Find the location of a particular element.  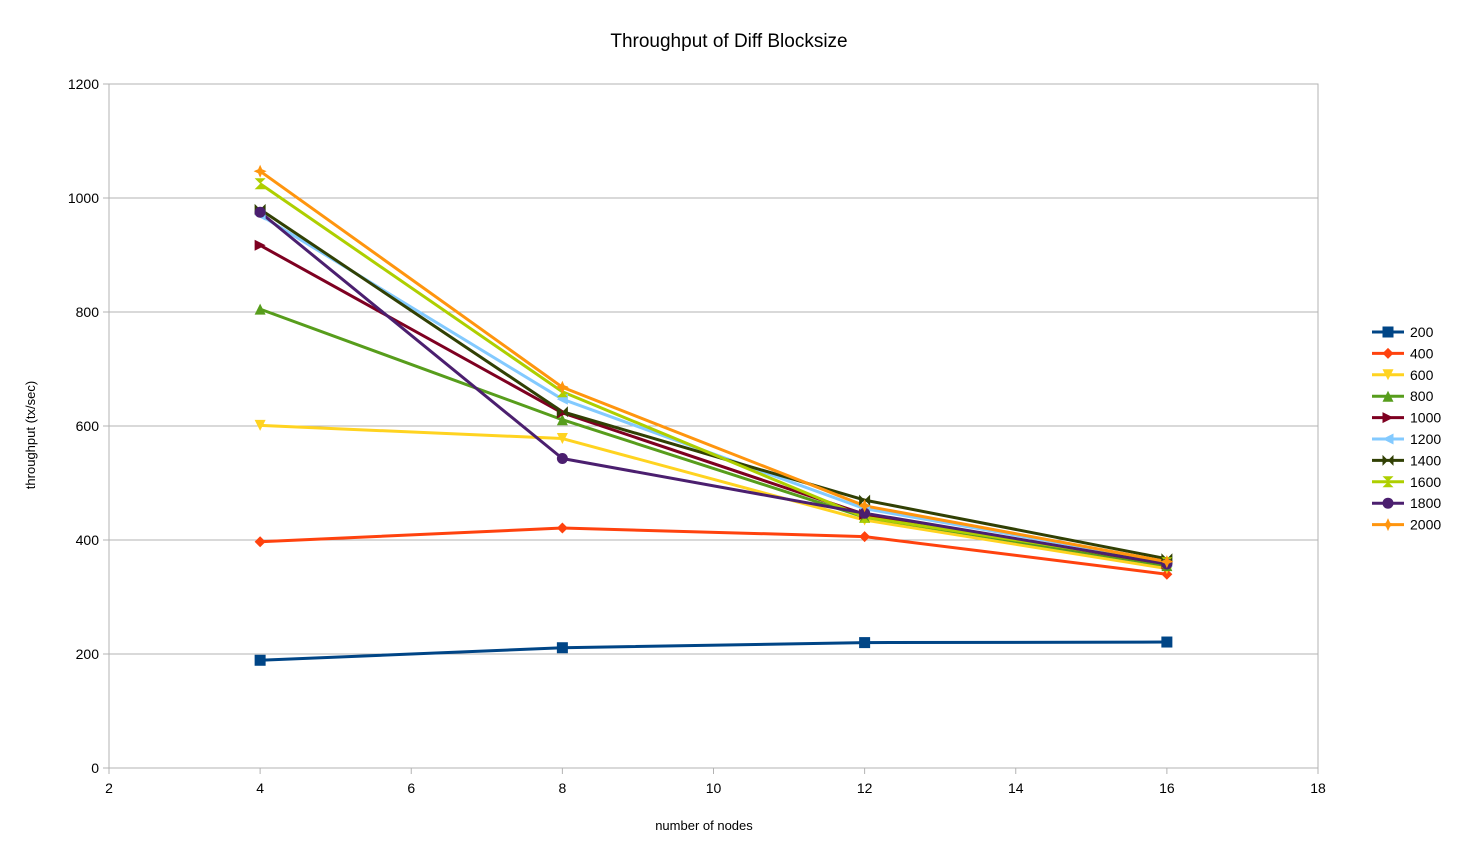

legend: 200 400 600 800 1000 1200 1400 1600 1800 2000 is located at coordinates (1406, 428).